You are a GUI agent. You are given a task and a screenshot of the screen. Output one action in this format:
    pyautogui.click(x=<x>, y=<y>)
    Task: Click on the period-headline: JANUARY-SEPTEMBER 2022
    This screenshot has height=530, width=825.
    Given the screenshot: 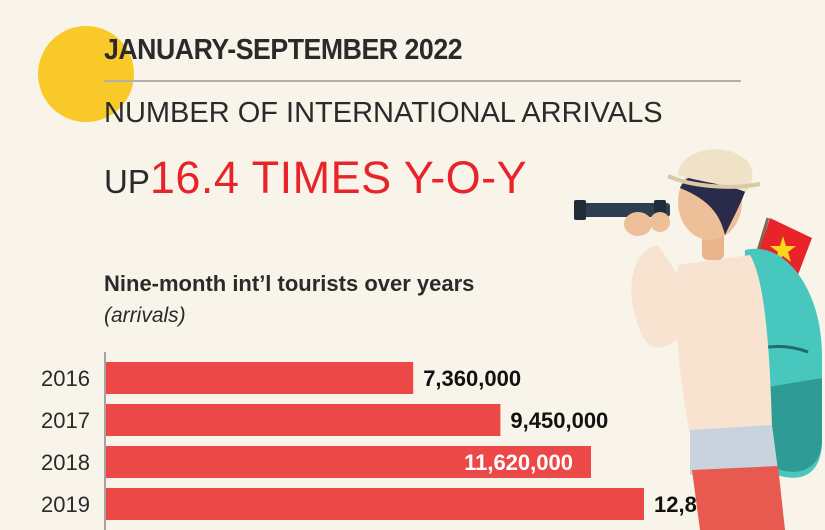 What is the action you would take?
    pyautogui.click(x=283, y=50)
    